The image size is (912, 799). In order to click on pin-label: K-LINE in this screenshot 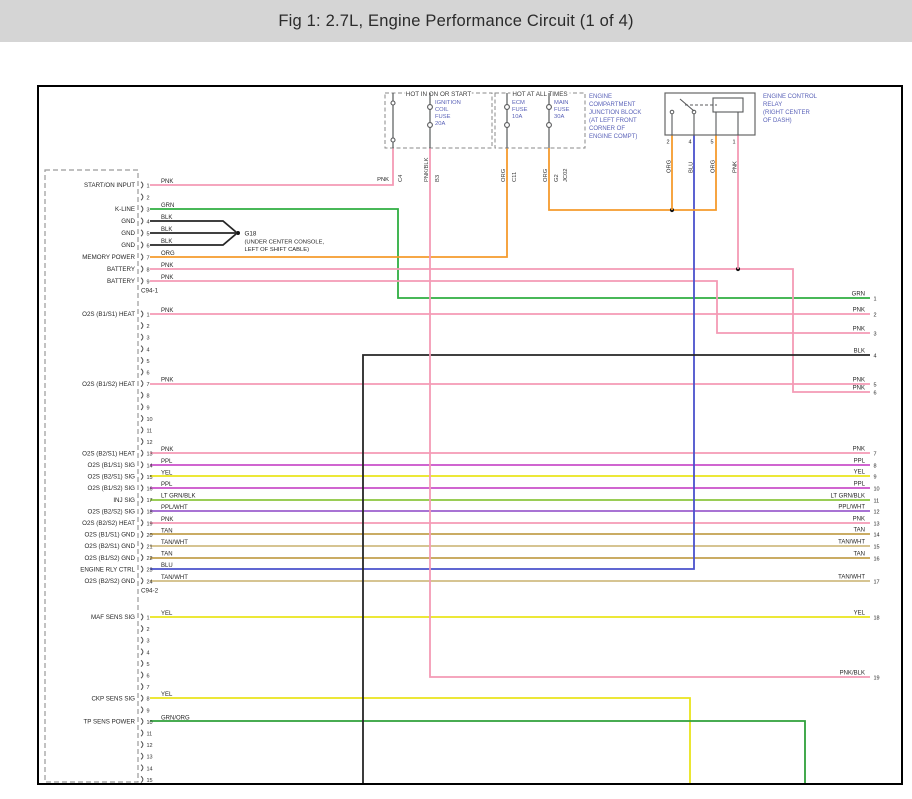, I will do `click(125, 209)`.